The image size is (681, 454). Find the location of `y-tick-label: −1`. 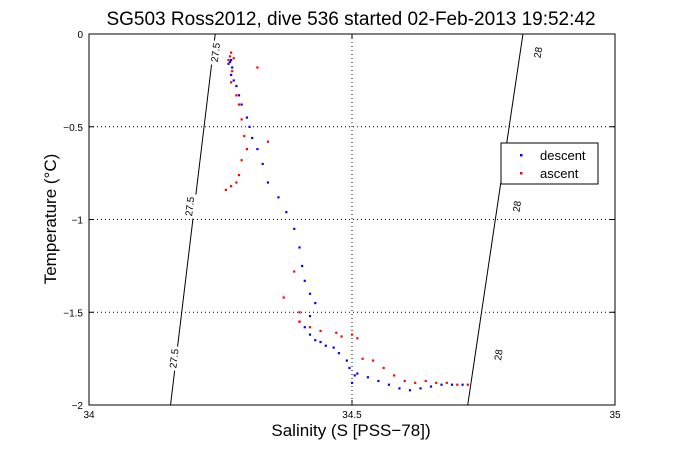

y-tick-label: −1 is located at coordinates (78, 221).